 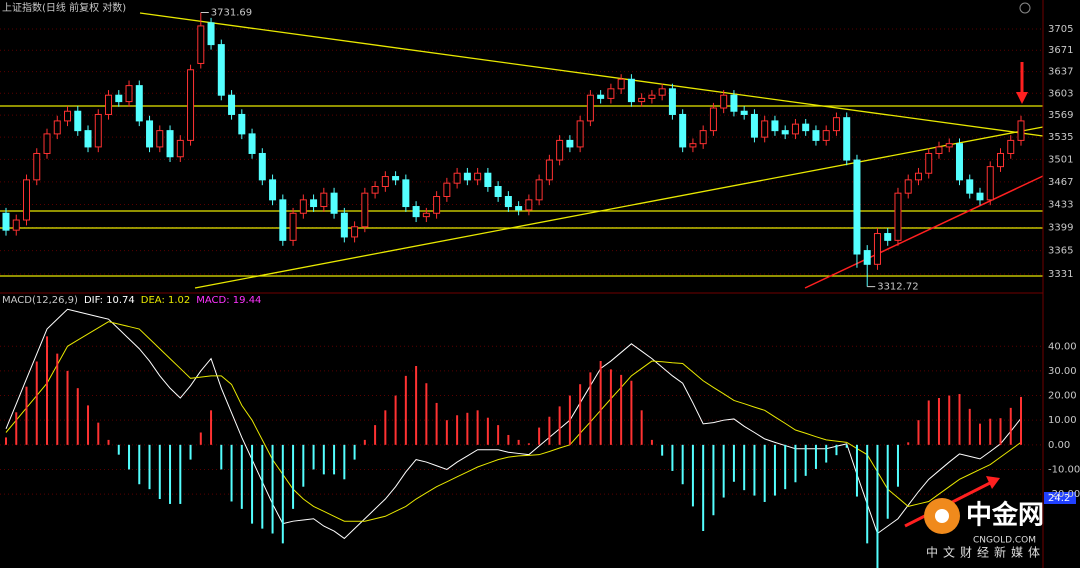 What do you see at coordinates (1004, 541) in the screenshot?
I see `site: CNGOLD.COM` at bounding box center [1004, 541].